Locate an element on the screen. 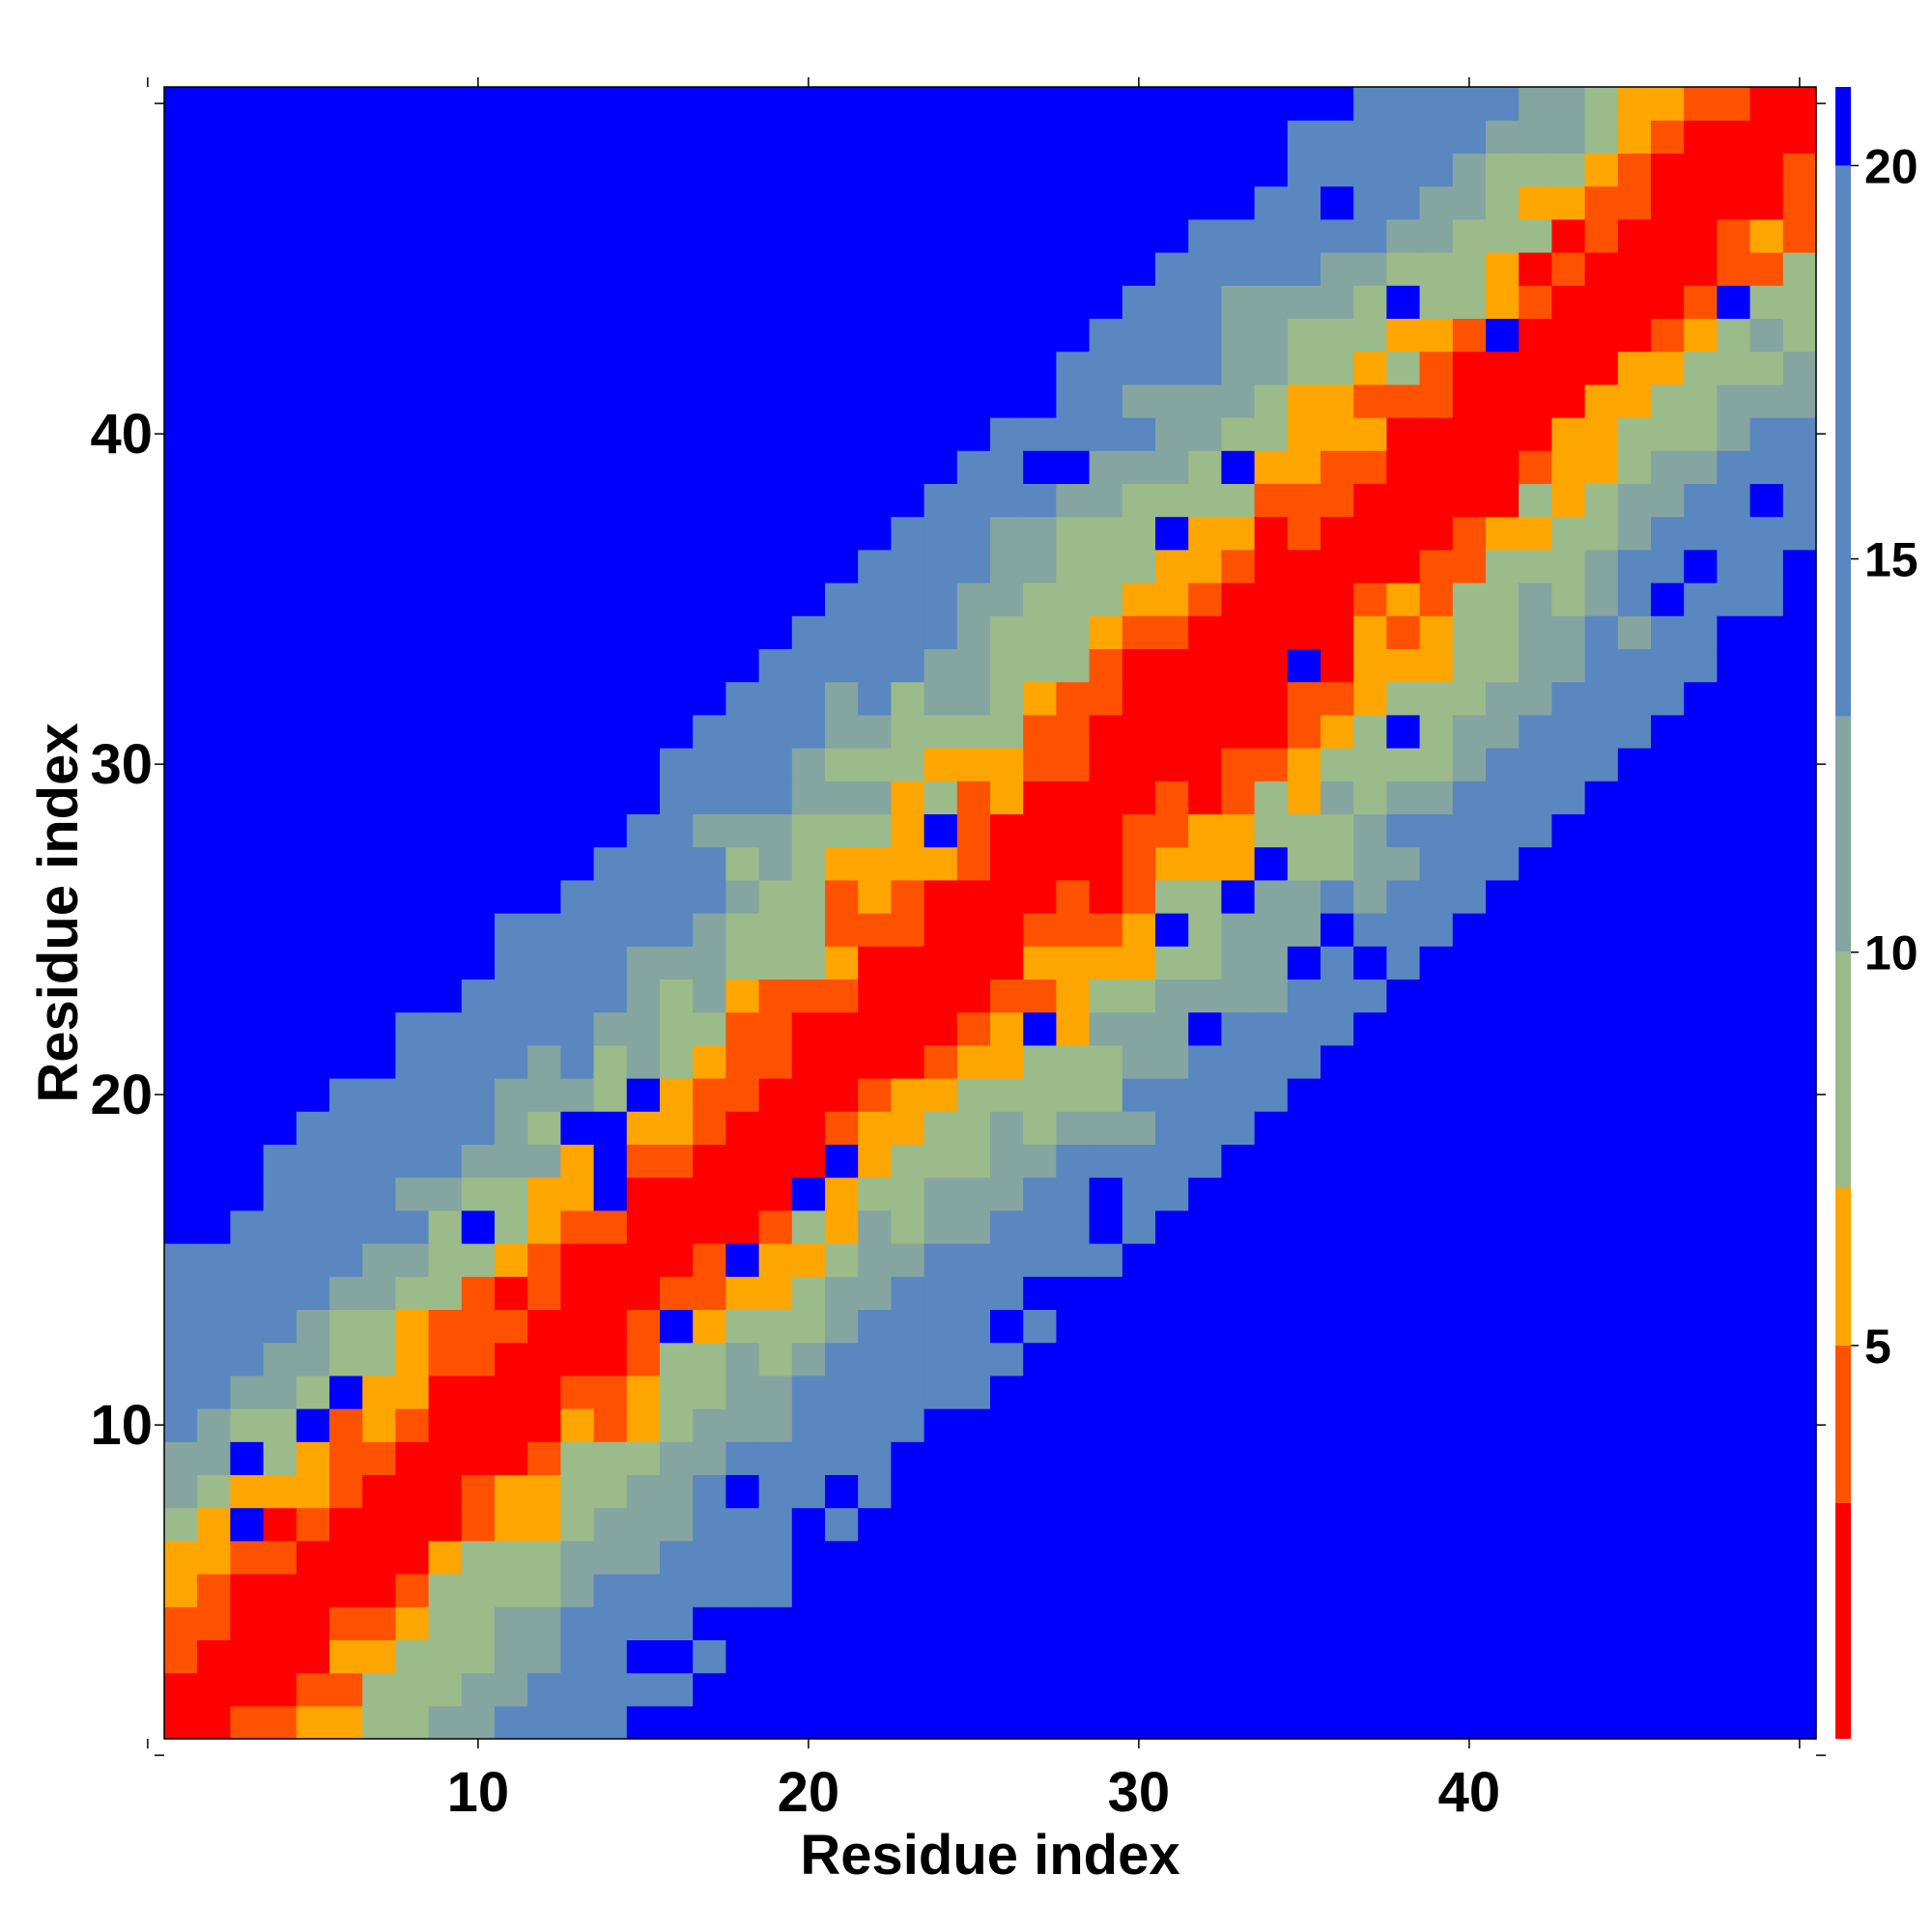  x-tick-label: 30 is located at coordinates (1139, 1792).